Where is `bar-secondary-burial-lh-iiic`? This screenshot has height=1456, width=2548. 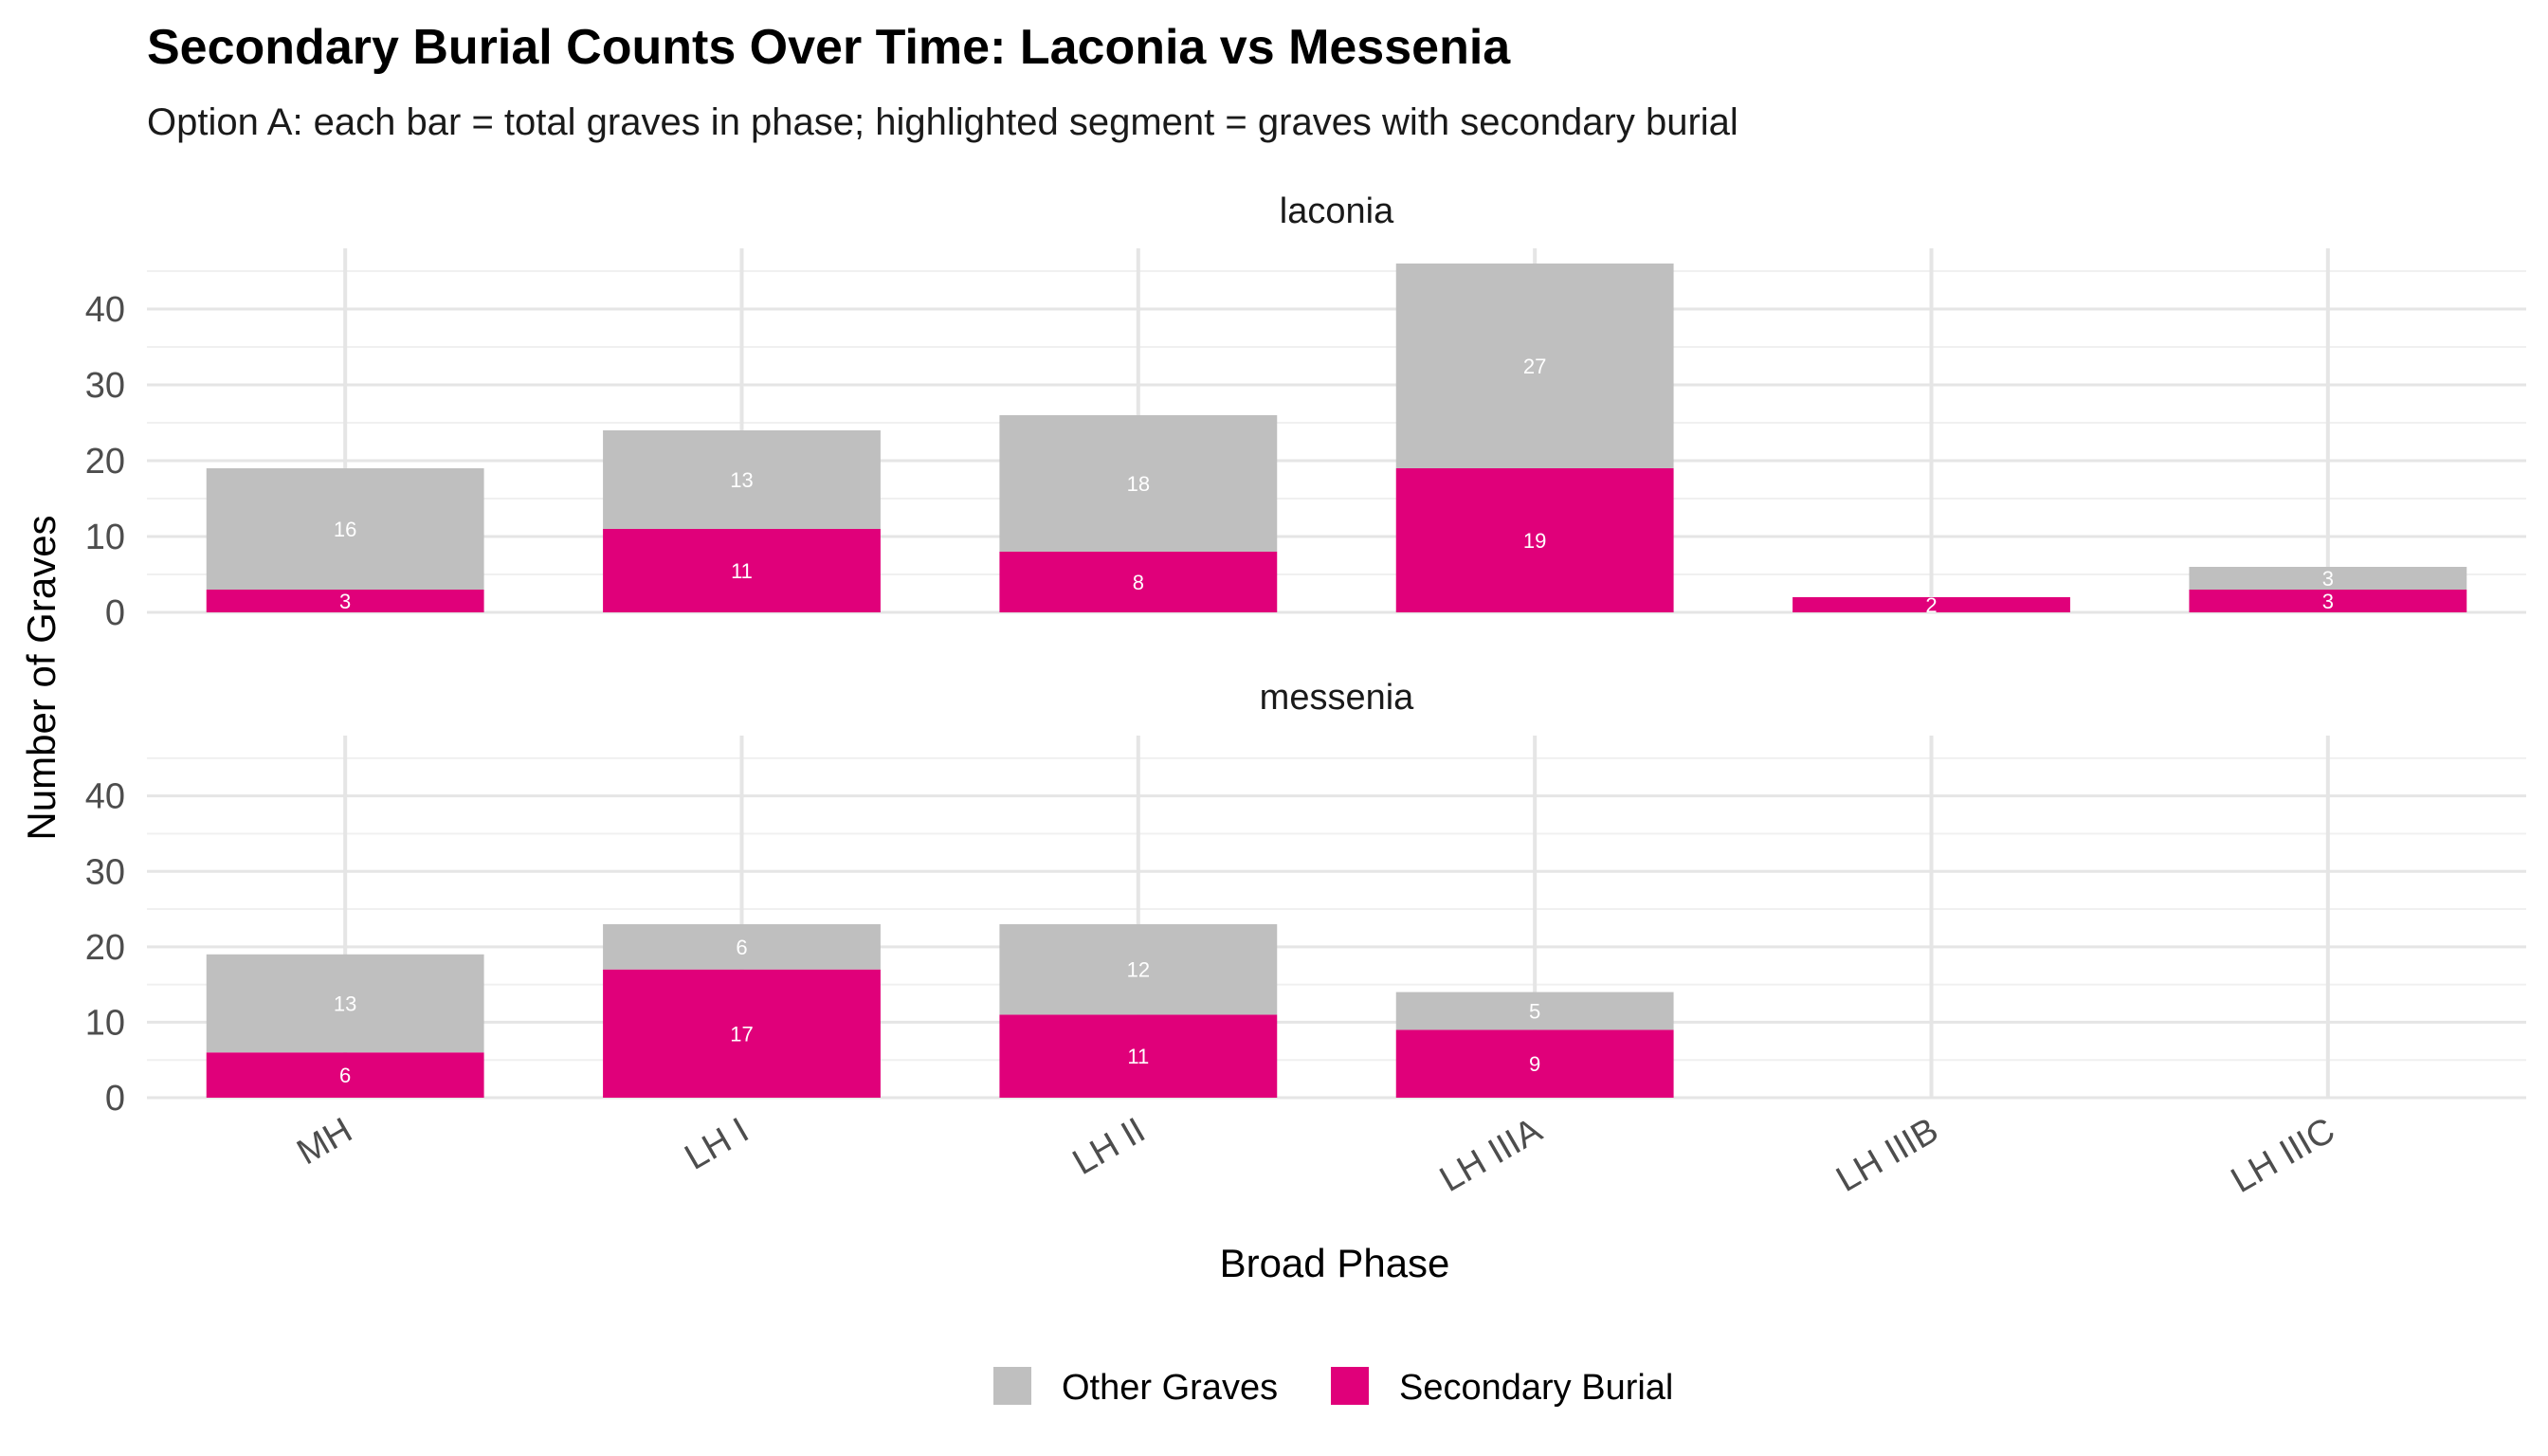 bar-secondary-burial-lh-iiic is located at coordinates (2328, 601).